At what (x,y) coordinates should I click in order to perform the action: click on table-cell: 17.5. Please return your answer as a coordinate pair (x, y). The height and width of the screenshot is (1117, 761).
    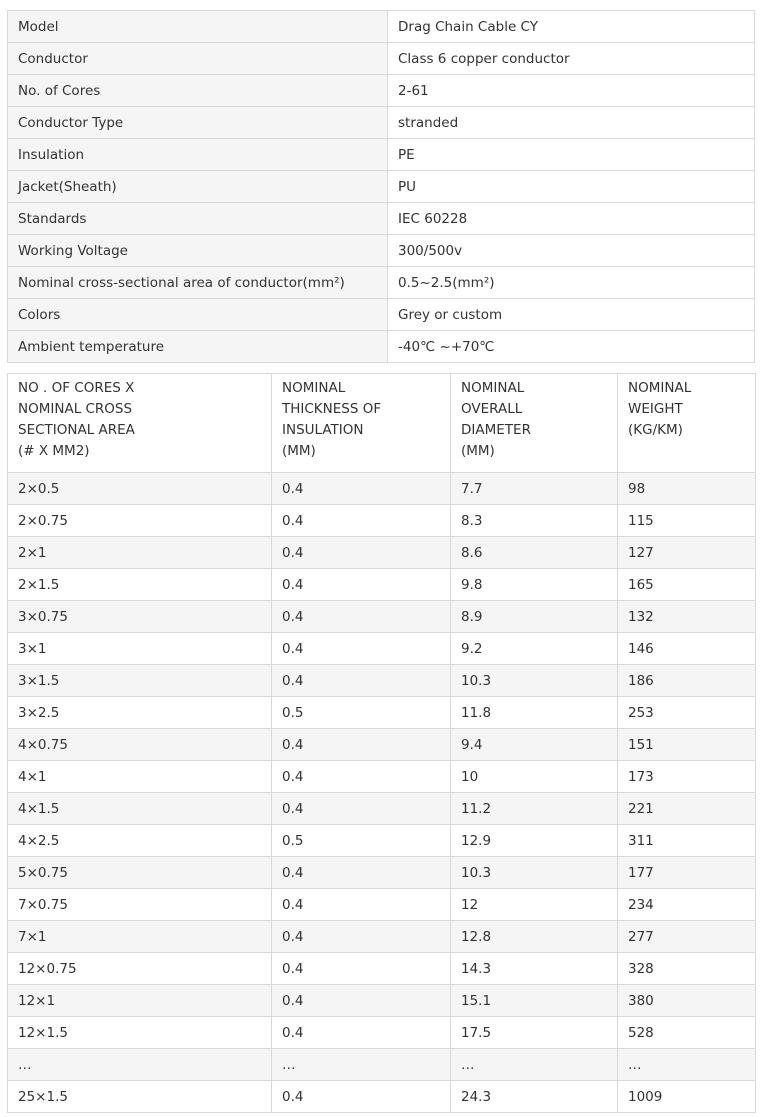
    Looking at the image, I should click on (534, 1032).